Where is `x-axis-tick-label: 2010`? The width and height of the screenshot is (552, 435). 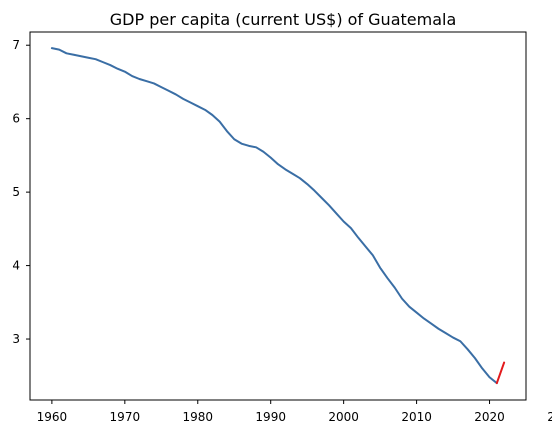
x-axis-tick-label: 2010 is located at coordinates (416, 417).